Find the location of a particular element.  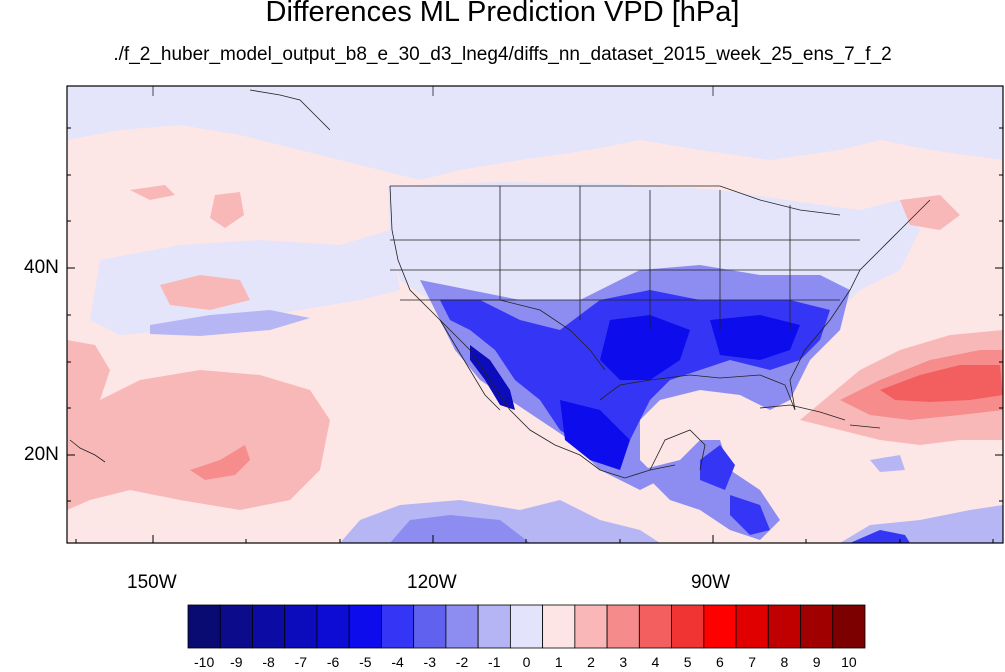

colorbar-label: -1 is located at coordinates (494, 662).